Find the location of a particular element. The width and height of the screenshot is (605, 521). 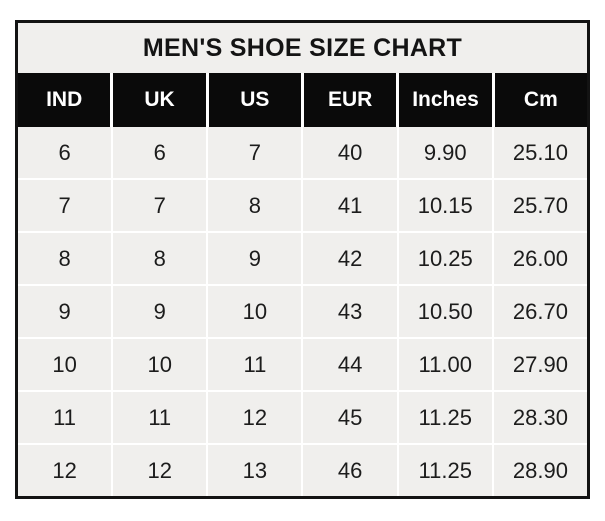

table-cell: 28.90 is located at coordinates (540, 470).